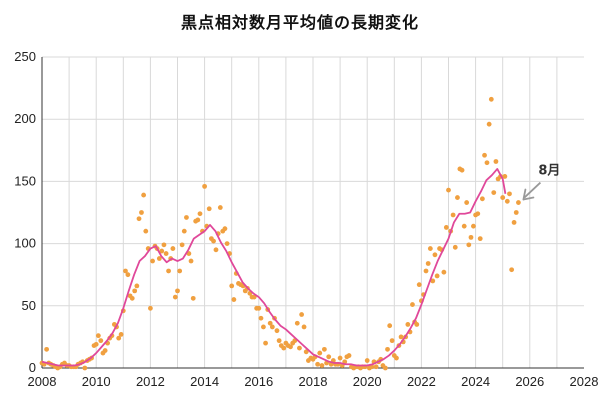 The width and height of the screenshot is (600, 400). I want to click on annotation-arrow, so click(532, 190).